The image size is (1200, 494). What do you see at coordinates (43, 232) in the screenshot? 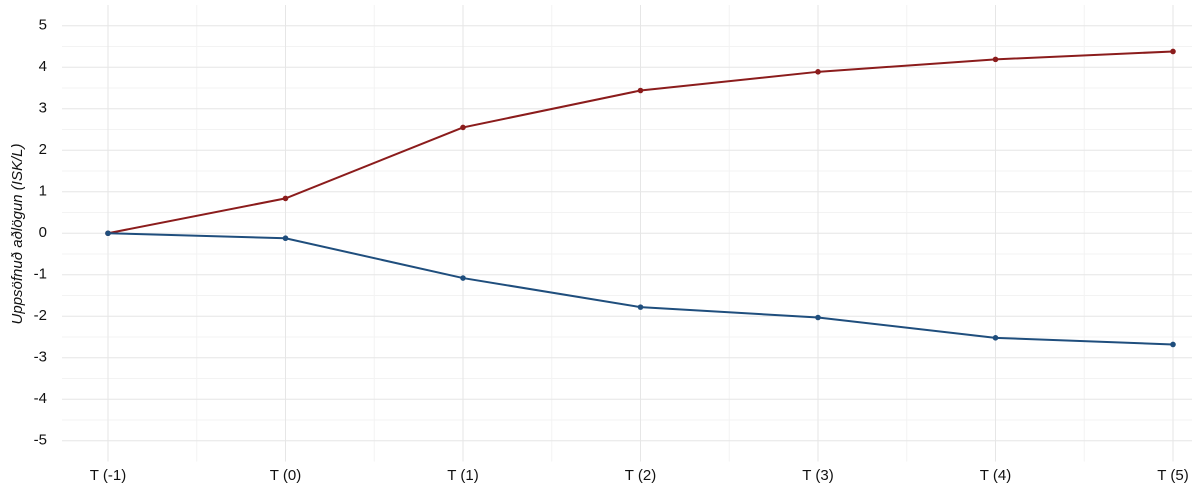
I see `y-tick-label: 0` at bounding box center [43, 232].